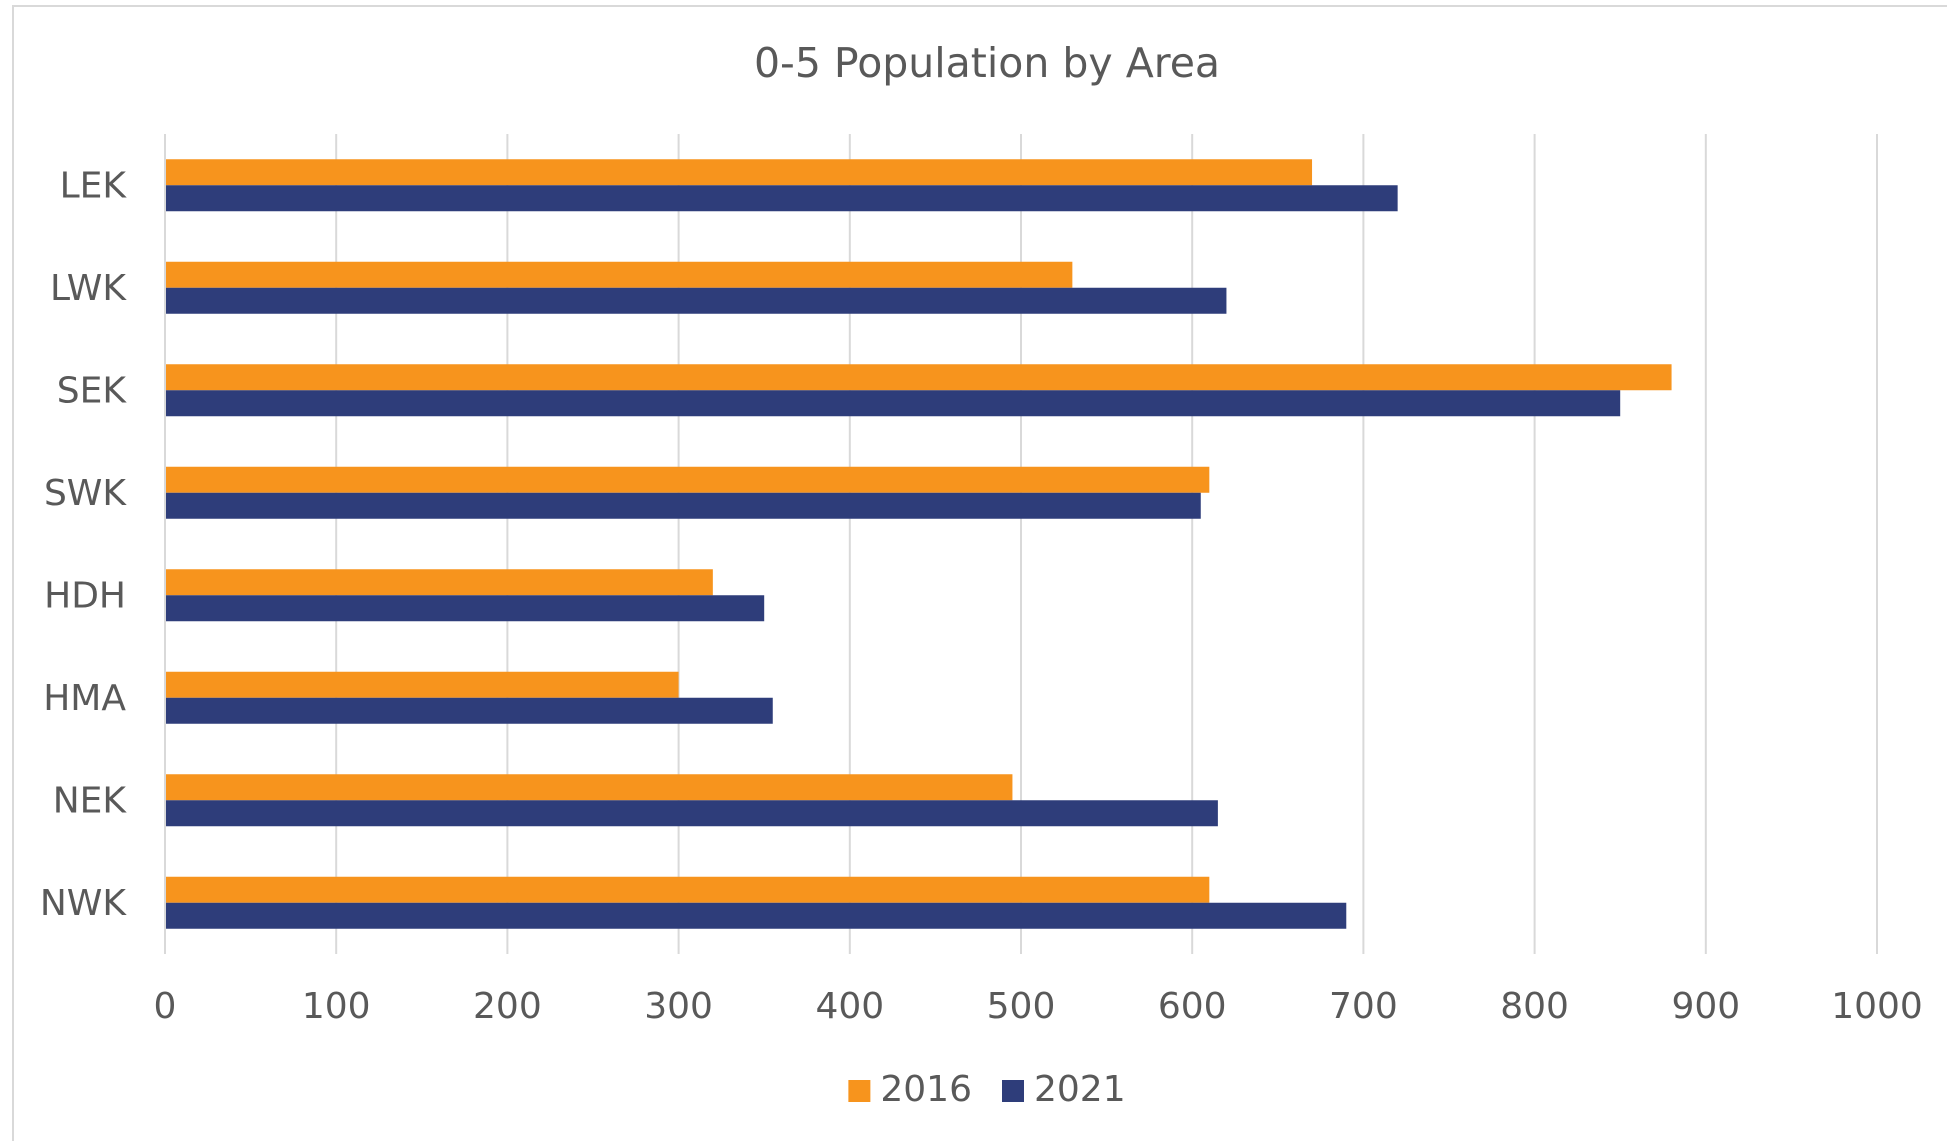 This screenshot has width=1947, height=1145. What do you see at coordinates (1534, 1006) in the screenshot?
I see `x-tick-label: 800` at bounding box center [1534, 1006].